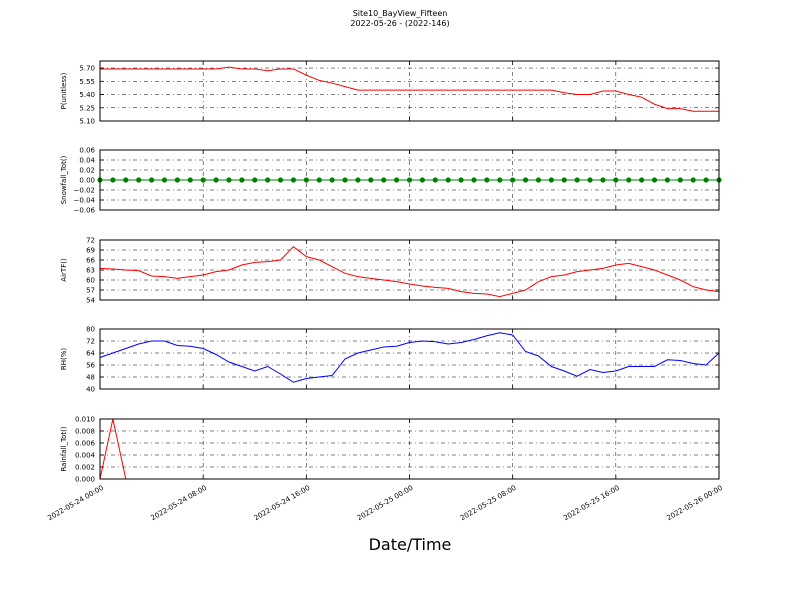  I want to click on y-tick-label: 56, so click(90, 366).